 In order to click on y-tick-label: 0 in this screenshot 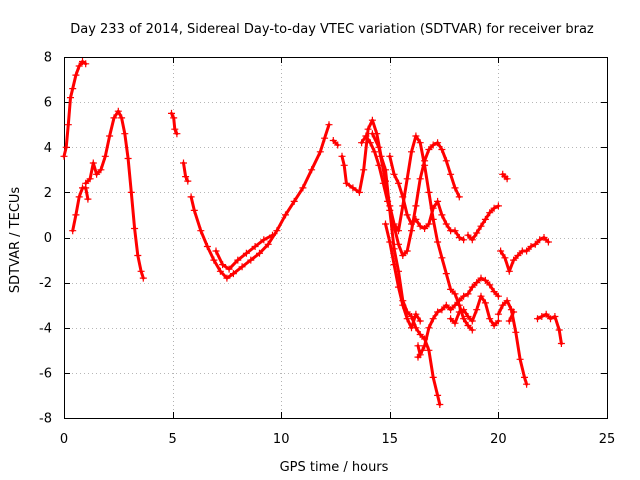, I will do `click(48, 238)`.